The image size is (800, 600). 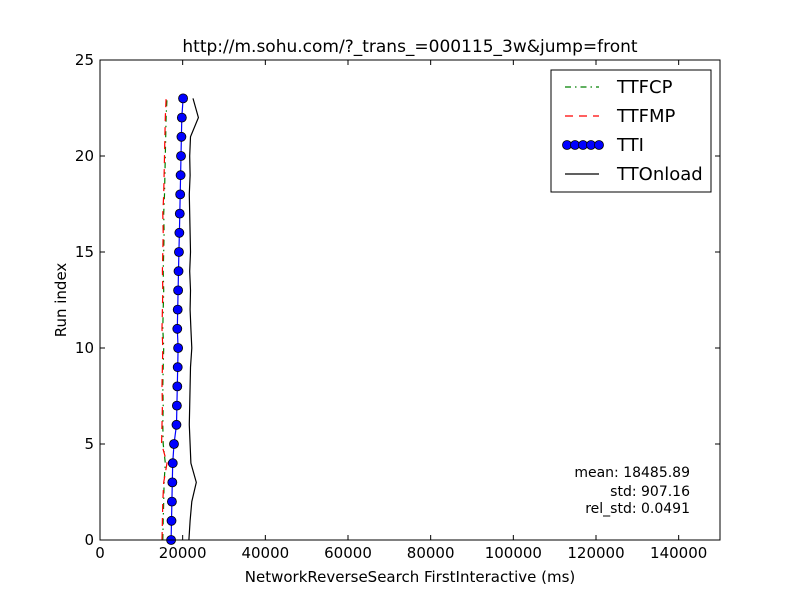 I want to click on x-tick-label: 0, so click(x=100, y=553).